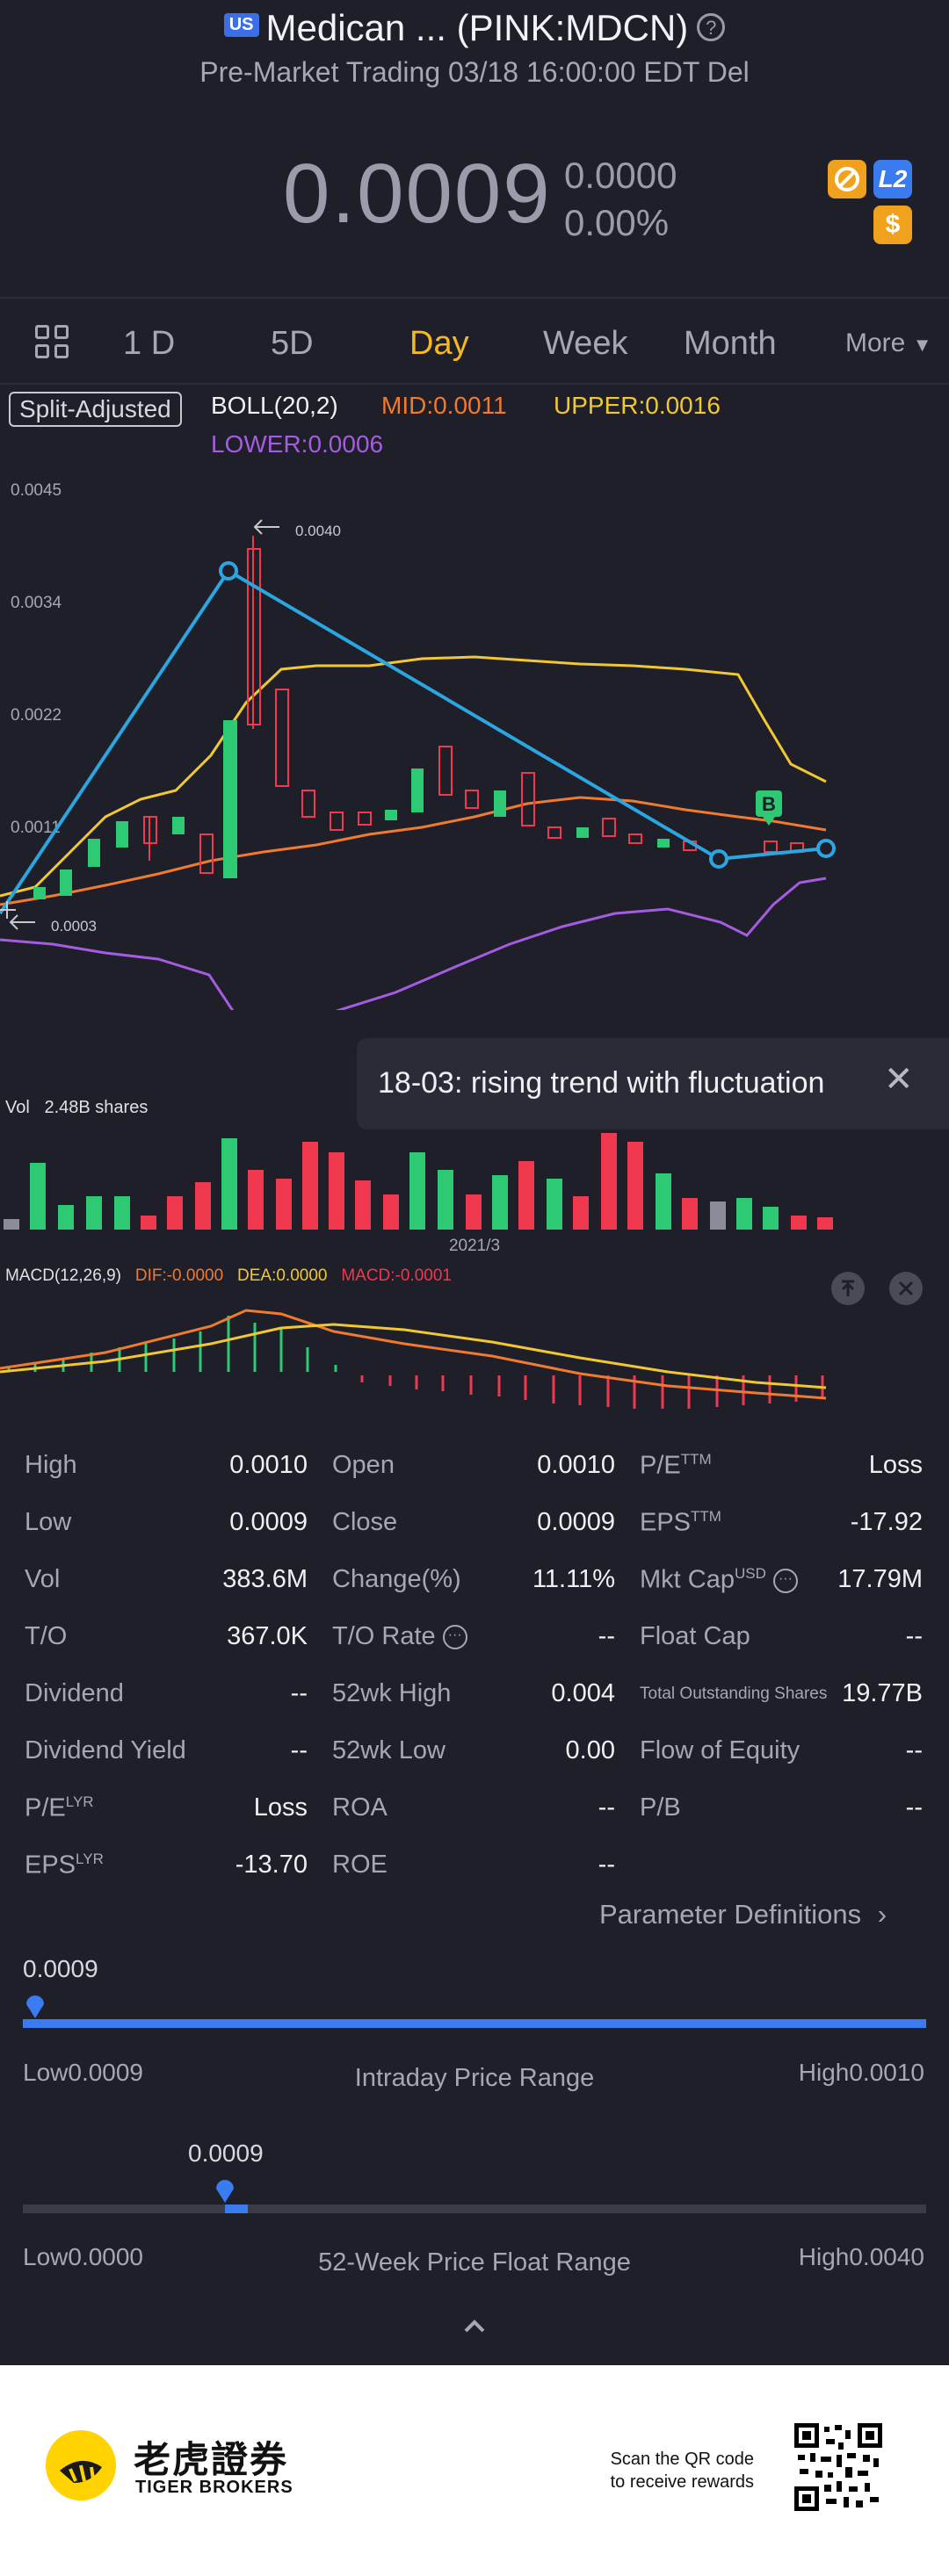  Describe the element at coordinates (360, 1807) in the screenshot. I see `stat-roa-label: ROA` at that location.